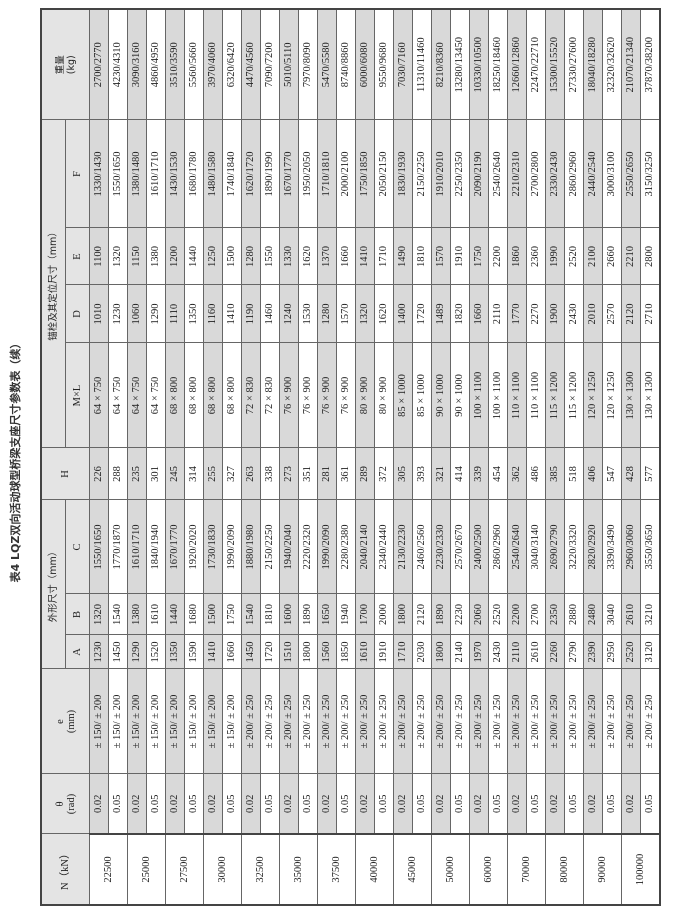 The image size is (680, 920). Describe the element at coordinates (308, 64) in the screenshot. I see `cell-weight: 7970/8090` at that location.